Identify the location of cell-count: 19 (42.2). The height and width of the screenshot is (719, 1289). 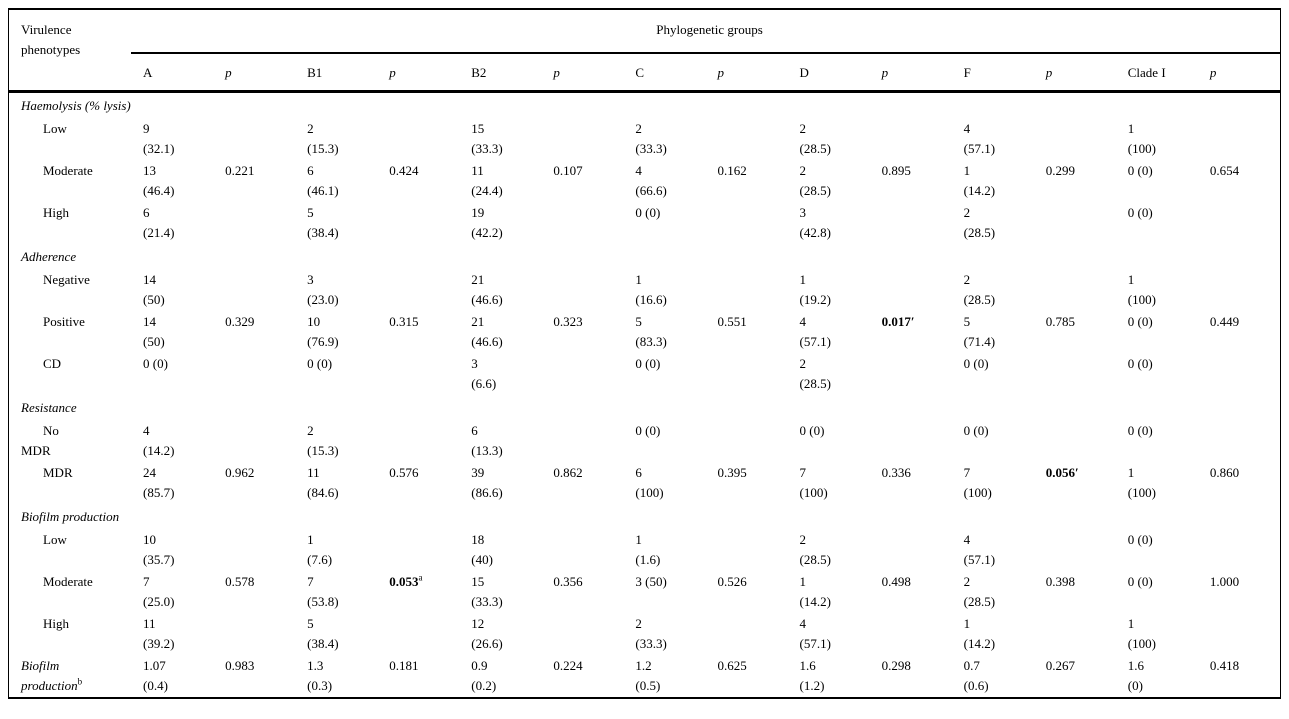
(487, 222).